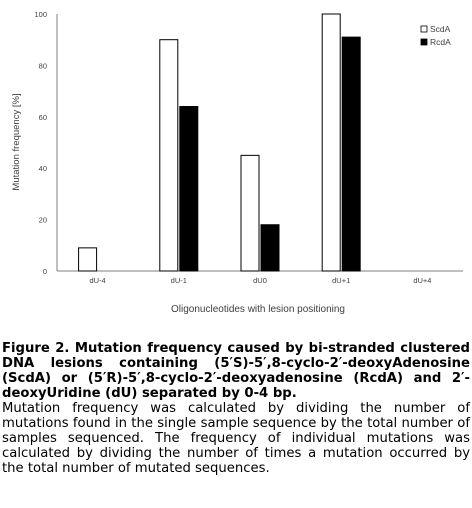  Describe the element at coordinates (45, 271) in the screenshot. I see `y-tick-label: 0` at that location.